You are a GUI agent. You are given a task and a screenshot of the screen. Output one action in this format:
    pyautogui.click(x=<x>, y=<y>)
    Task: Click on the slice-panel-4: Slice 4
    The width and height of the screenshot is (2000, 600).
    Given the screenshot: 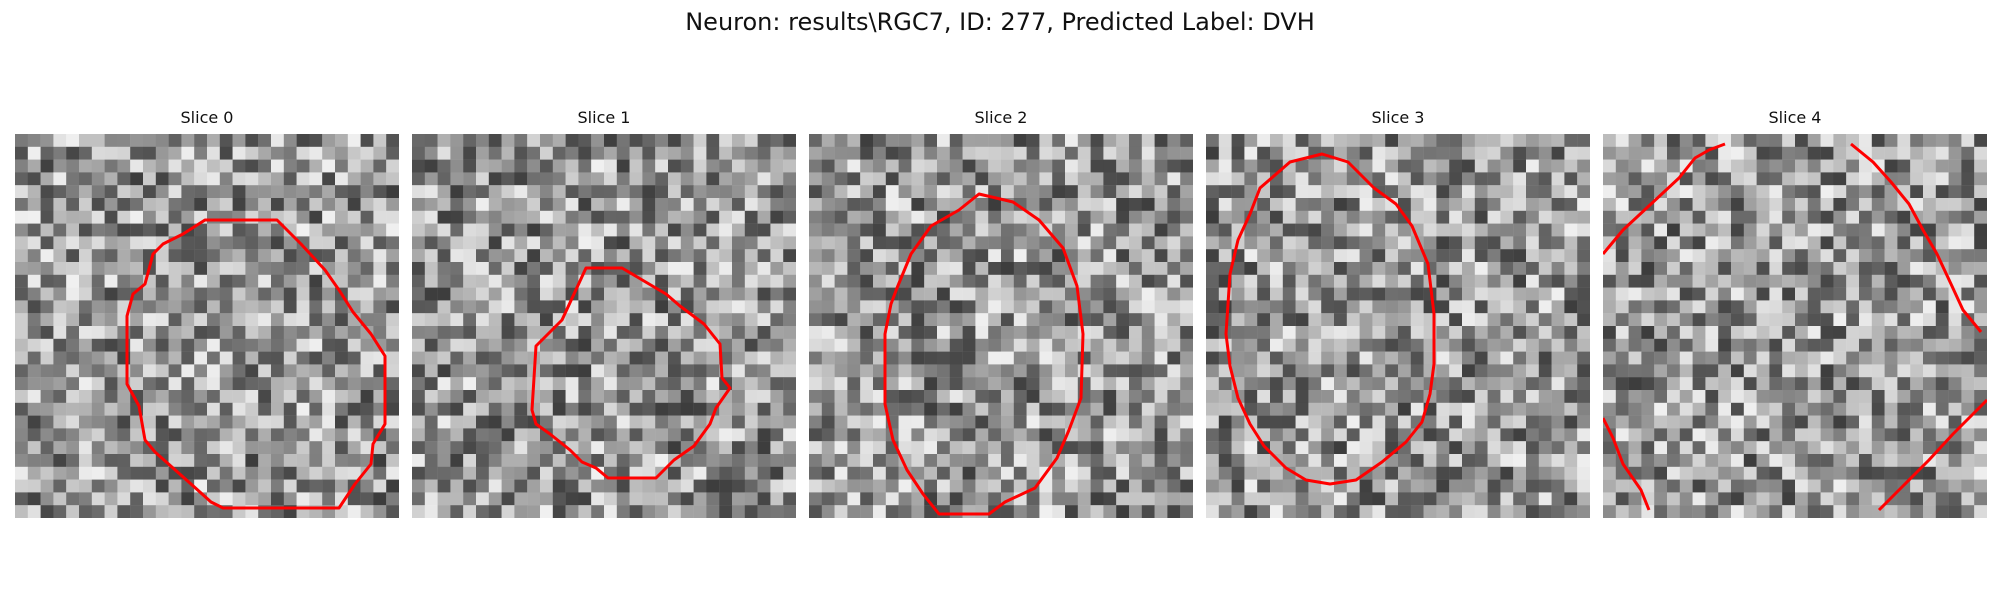 What is the action you would take?
    pyautogui.click(x=1795, y=313)
    